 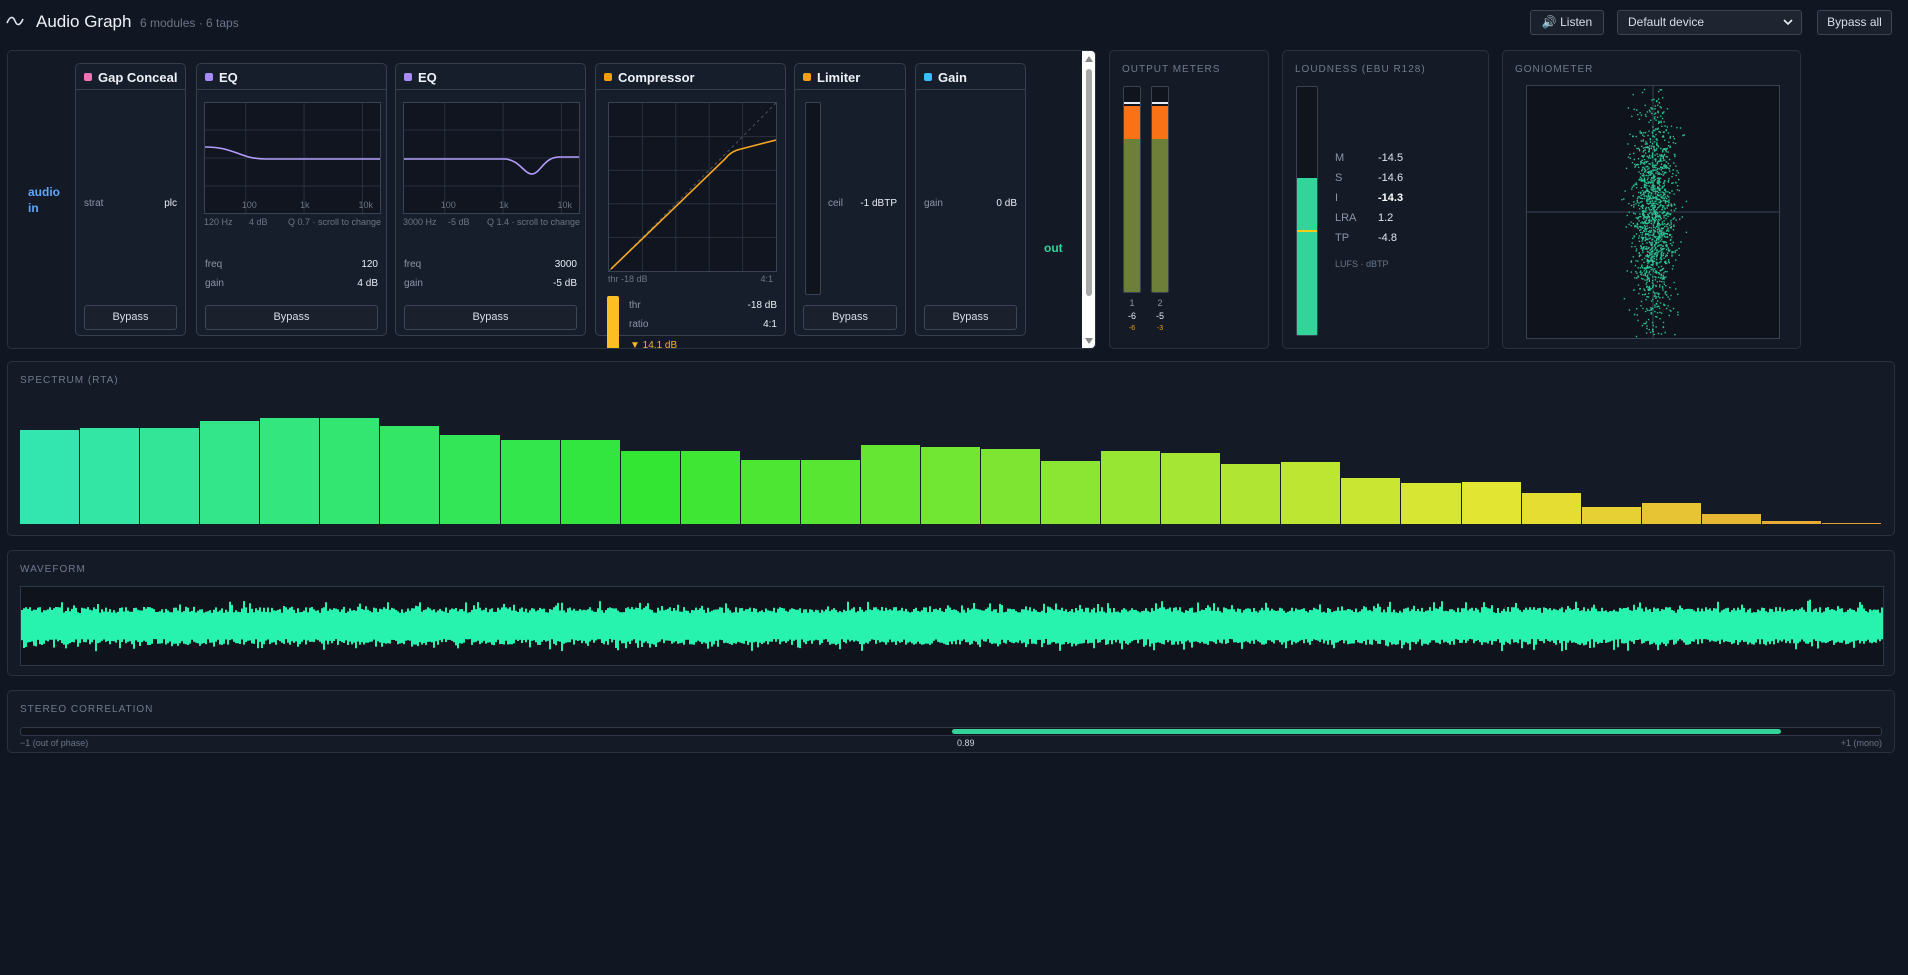 I want to click on correlation-fill, so click(x=1366, y=731).